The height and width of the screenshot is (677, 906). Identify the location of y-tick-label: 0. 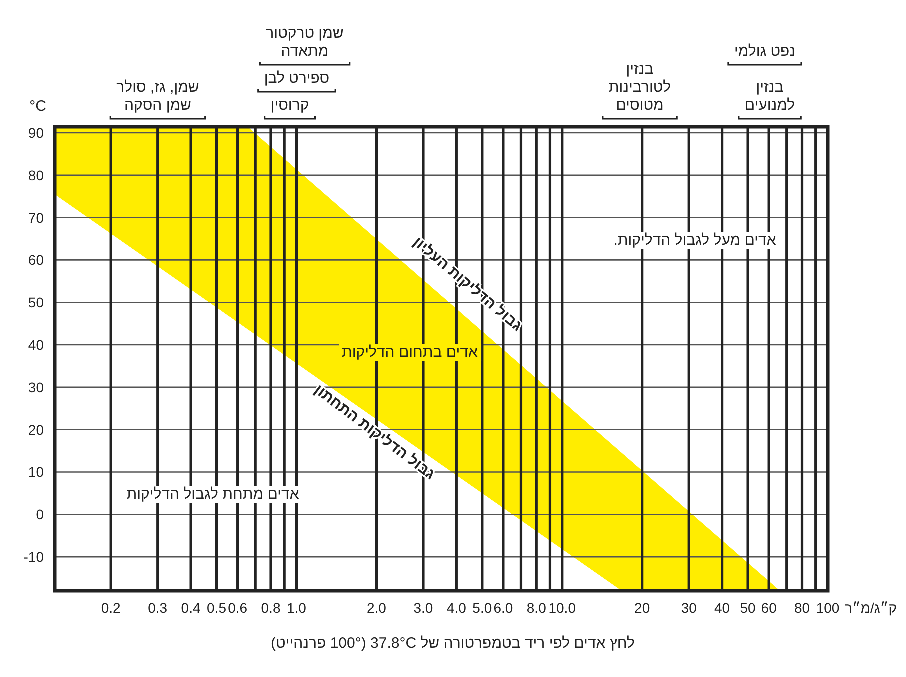
(40, 514).